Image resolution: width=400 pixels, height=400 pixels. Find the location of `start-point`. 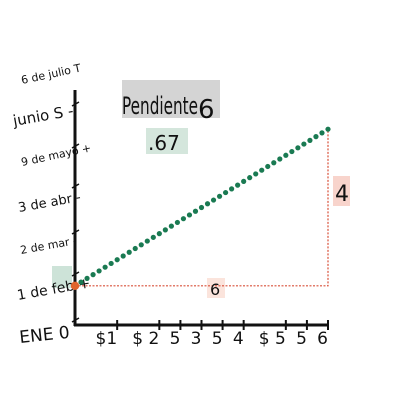

start-point is located at coordinates (75, 286).